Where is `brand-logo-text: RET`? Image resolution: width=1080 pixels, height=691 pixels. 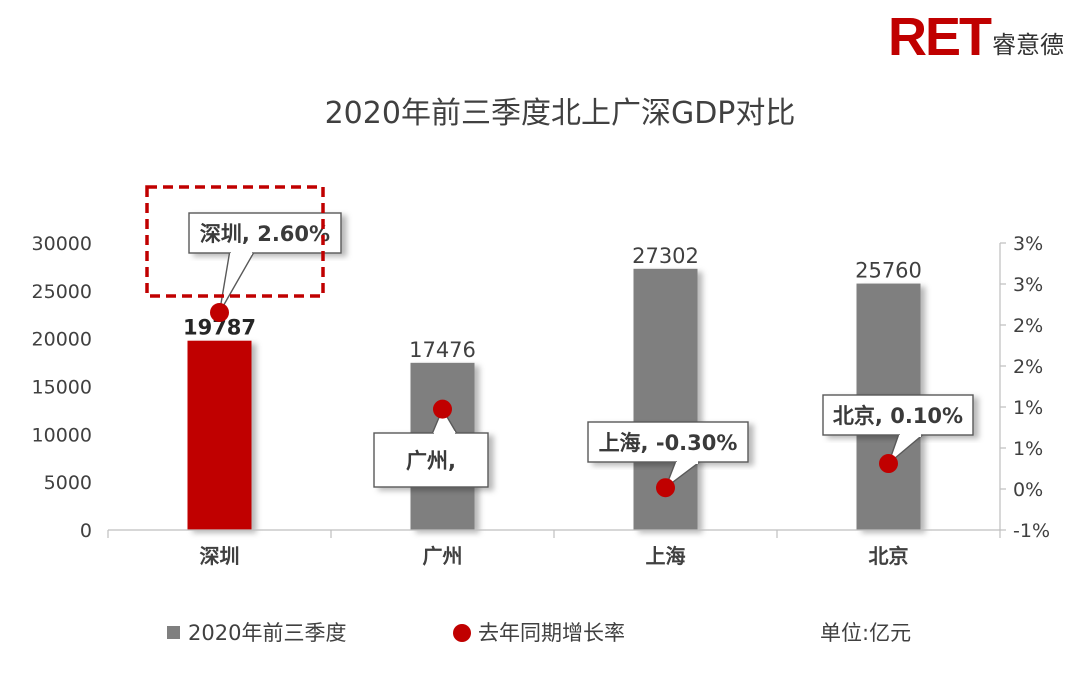
brand-logo-text: RET is located at coordinates (940, 37).